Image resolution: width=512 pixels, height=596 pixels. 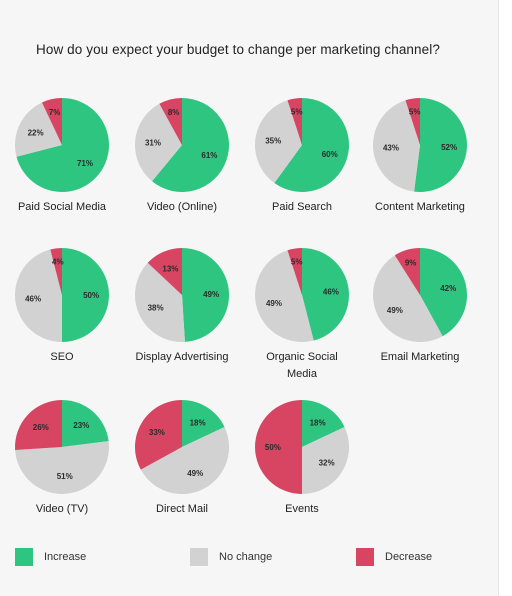 I want to click on slice-decrease-seo, so click(x=56, y=271).